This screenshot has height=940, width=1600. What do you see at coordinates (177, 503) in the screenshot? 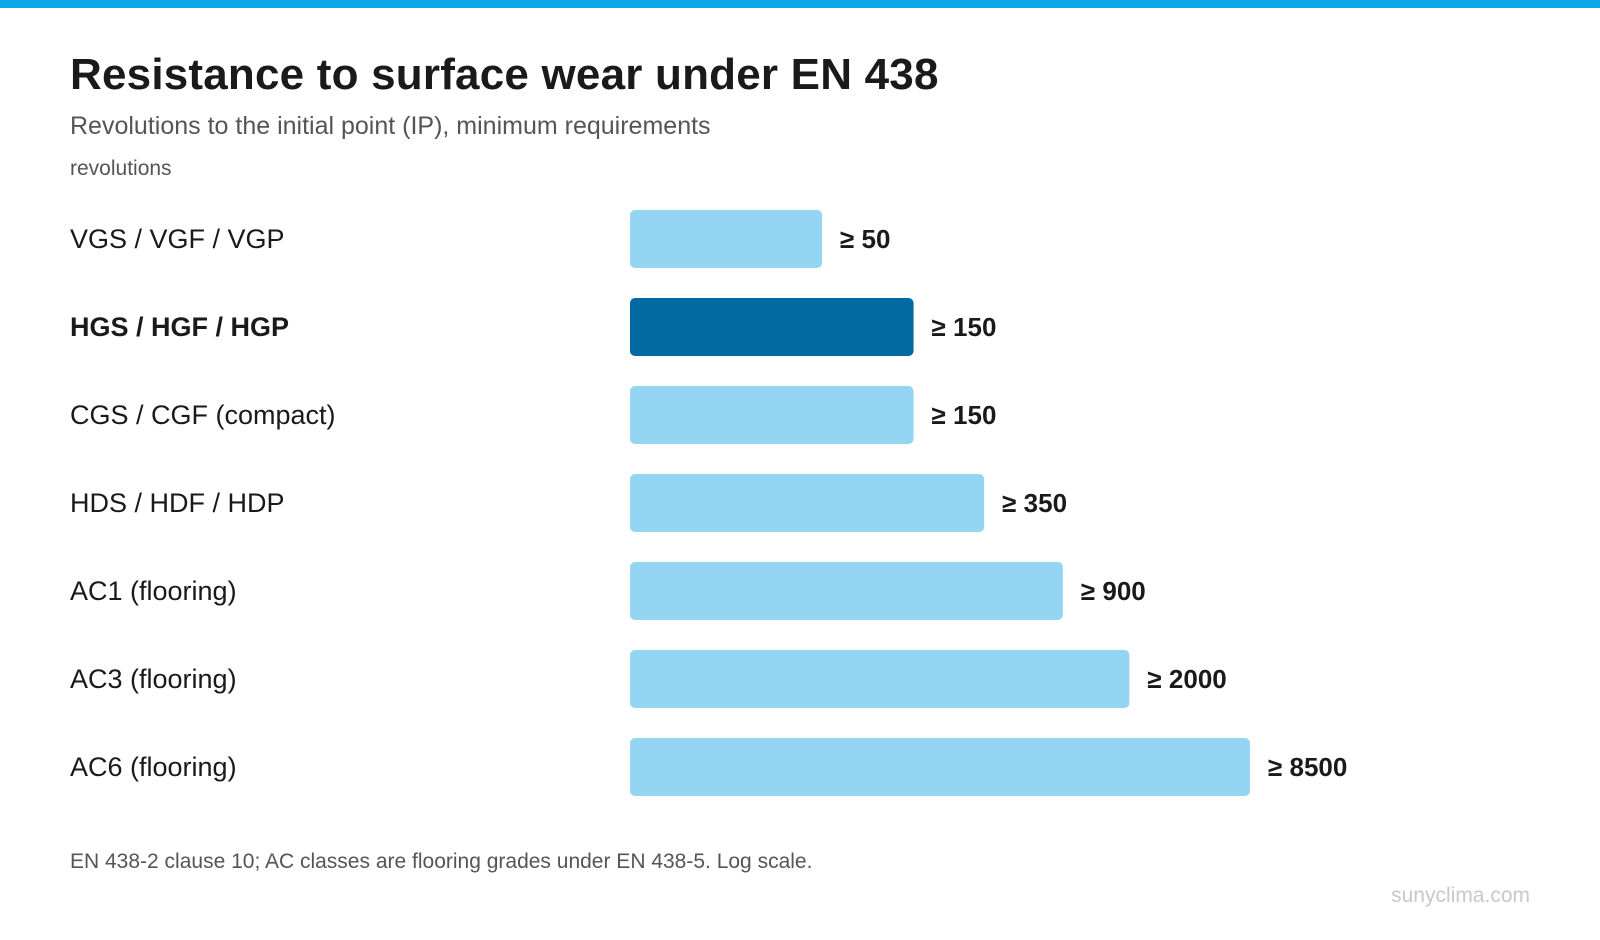
I see `category-label: HDS / HDF / HDP` at bounding box center [177, 503].